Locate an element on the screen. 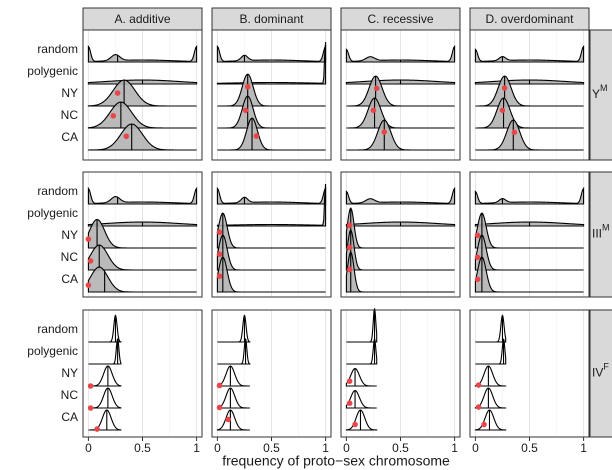 The width and height of the screenshot is (612, 470). row-strip-label: YM is located at coordinates (600, 92).